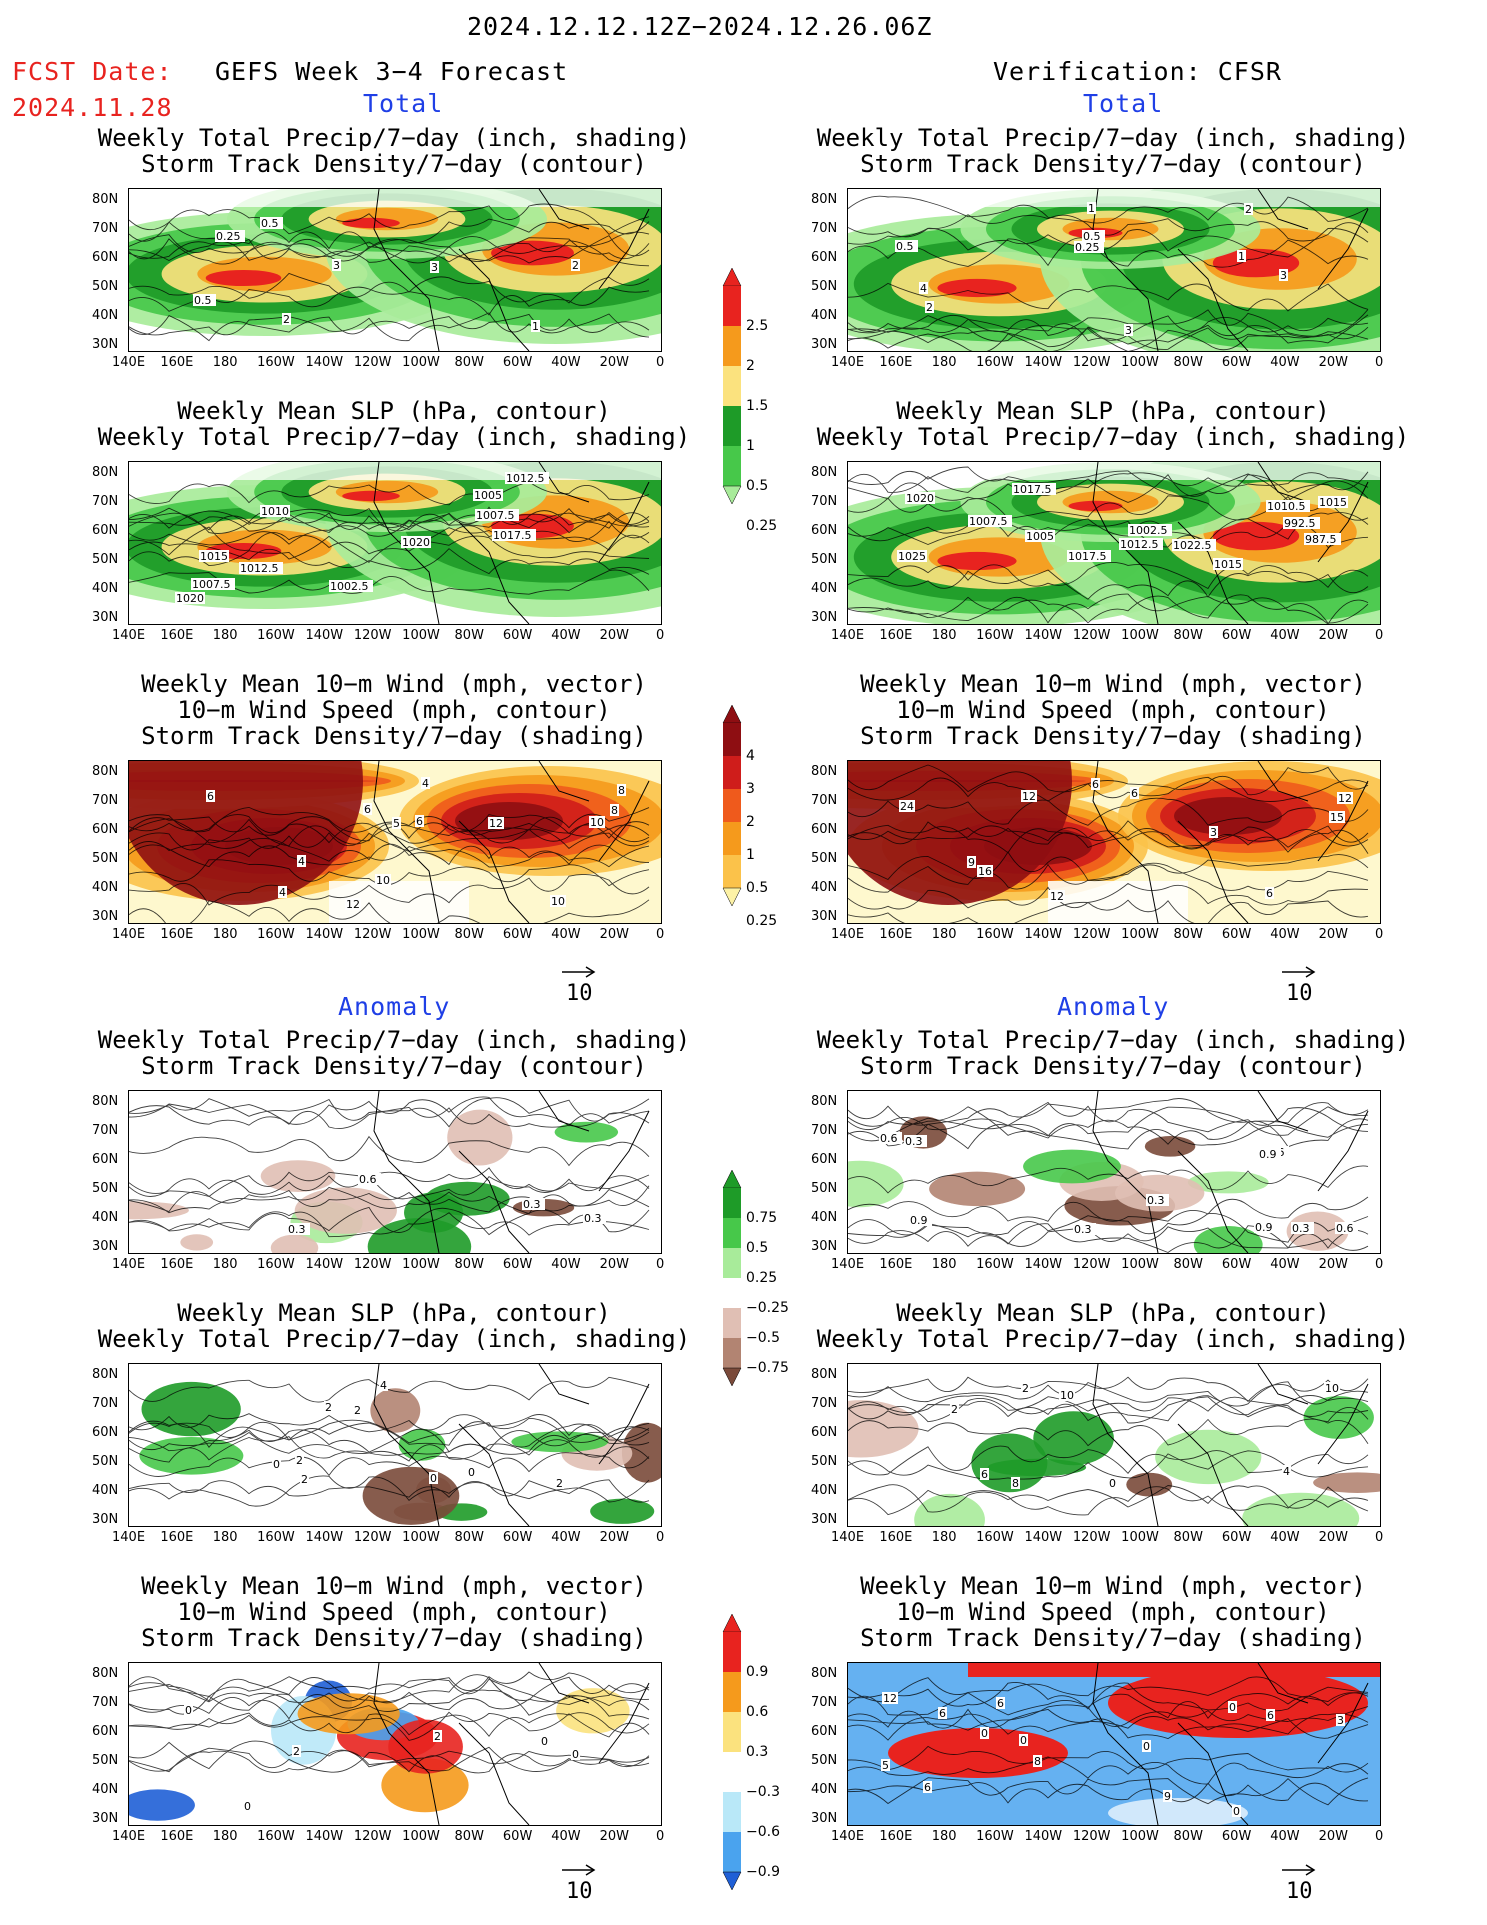  What do you see at coordinates (1113, 1612) in the screenshot?
I see `panel-title: 10−m Wind Speed (mph, contour)` at bounding box center [1113, 1612].